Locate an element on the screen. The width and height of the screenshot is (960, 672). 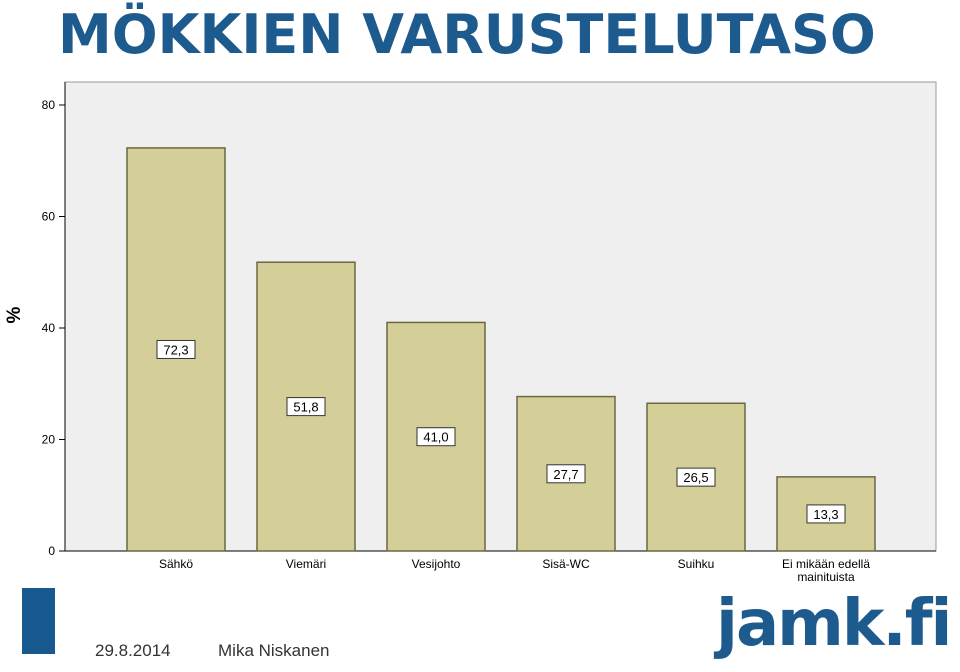
data-label-4: 26,5 is located at coordinates (695, 477).